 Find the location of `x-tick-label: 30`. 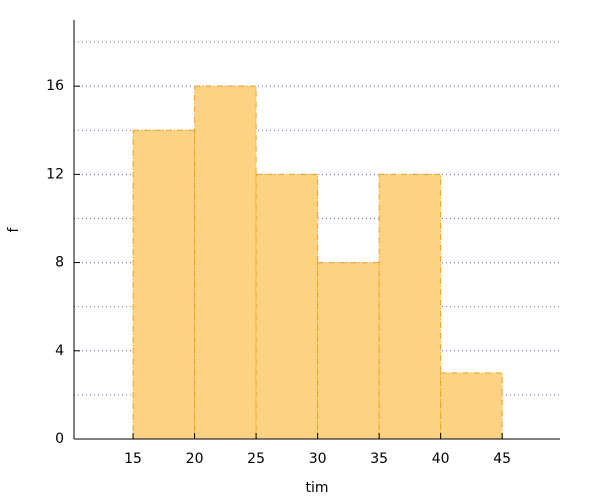

x-tick-label: 30 is located at coordinates (318, 459).